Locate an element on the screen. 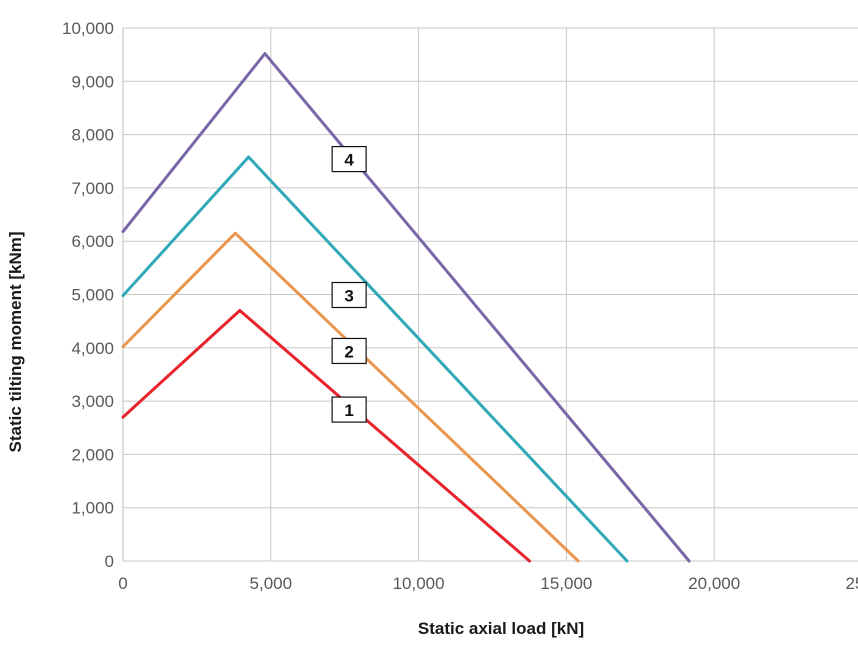 This screenshot has height=659, width=858. x-tick-label: 25,0 is located at coordinates (851, 583).